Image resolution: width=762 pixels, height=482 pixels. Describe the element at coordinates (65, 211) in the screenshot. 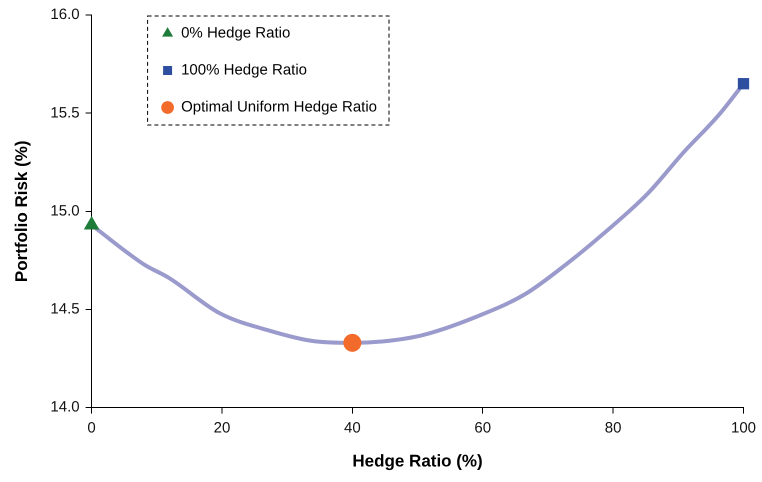

I see `y-tick-label: 15.0` at that location.